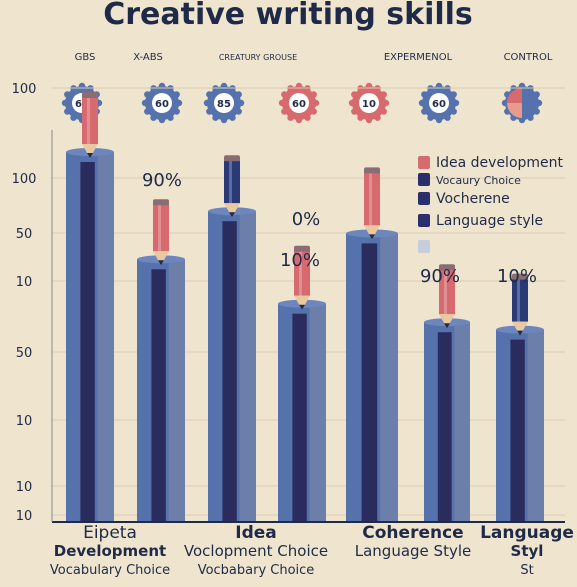 The image size is (577, 587). Describe the element at coordinates (528, 57) in the screenshot. I see `header-label: CONTROL` at that location.